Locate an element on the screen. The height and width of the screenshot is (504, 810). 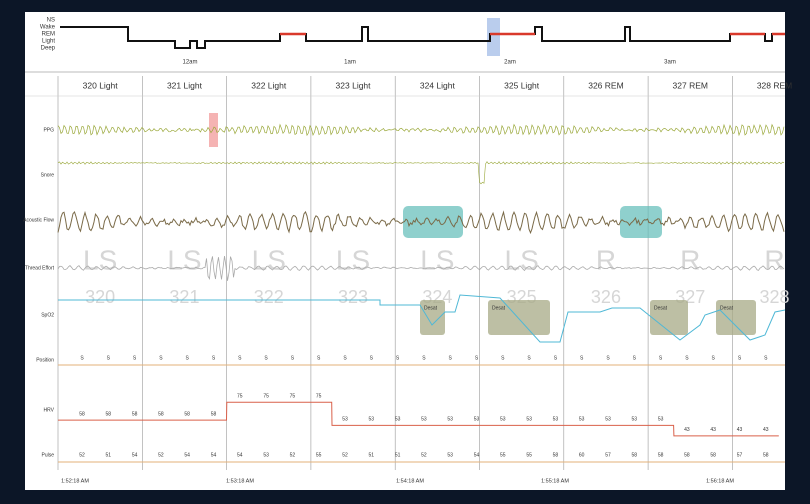
epoch-header: 326 REM is located at coordinates (605, 85).